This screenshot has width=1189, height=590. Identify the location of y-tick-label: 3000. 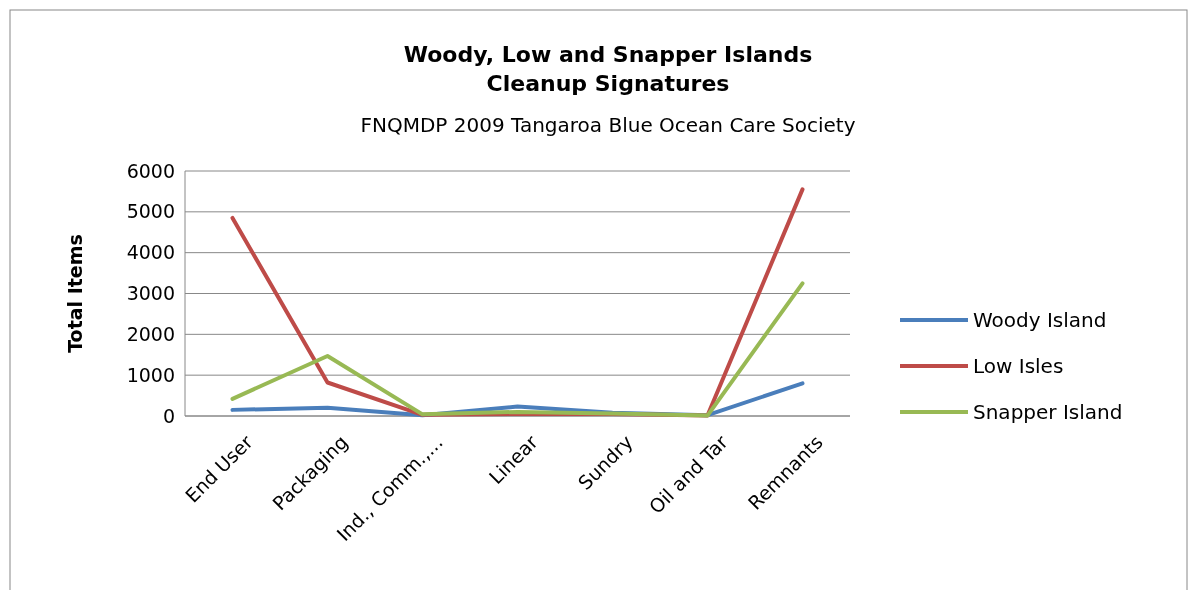
(150, 293).